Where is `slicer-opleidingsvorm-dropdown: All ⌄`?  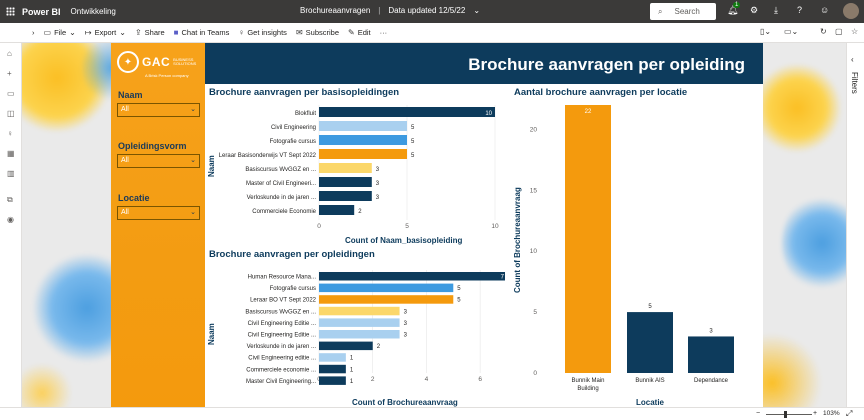
slicer-opleidingsvorm-dropdown: All ⌄ is located at coordinates (158, 161).